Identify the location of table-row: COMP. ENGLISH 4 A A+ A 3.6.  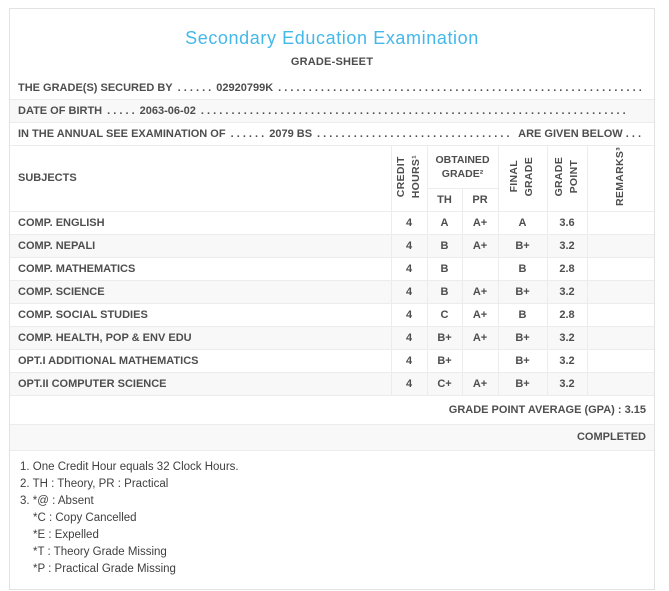
(332, 222).